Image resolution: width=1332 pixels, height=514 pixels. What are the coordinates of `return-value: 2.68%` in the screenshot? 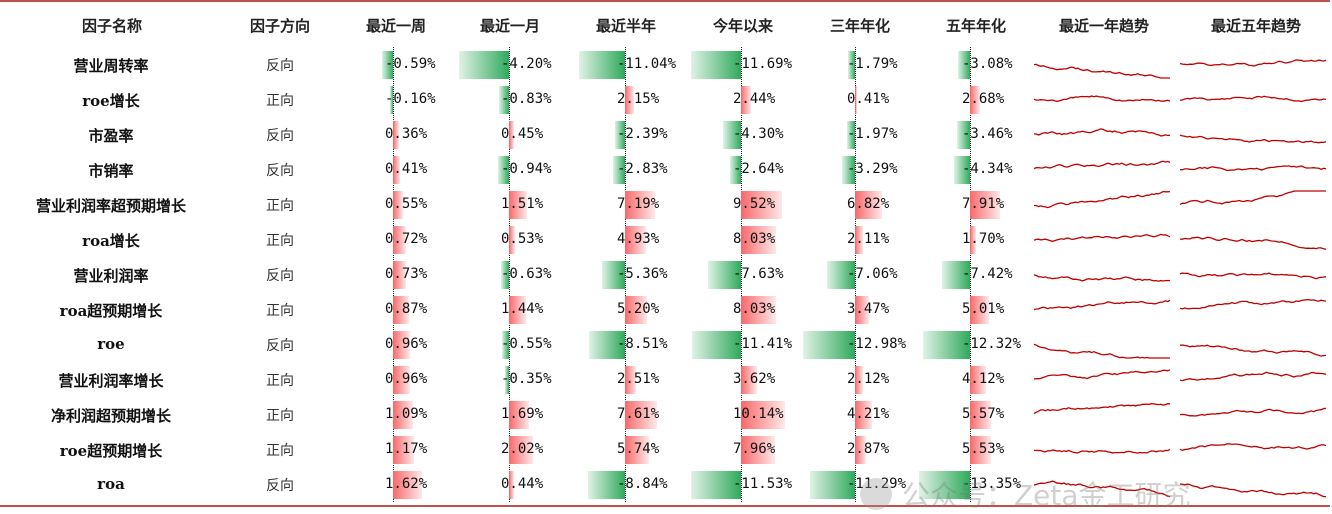 It's located at (983, 98).